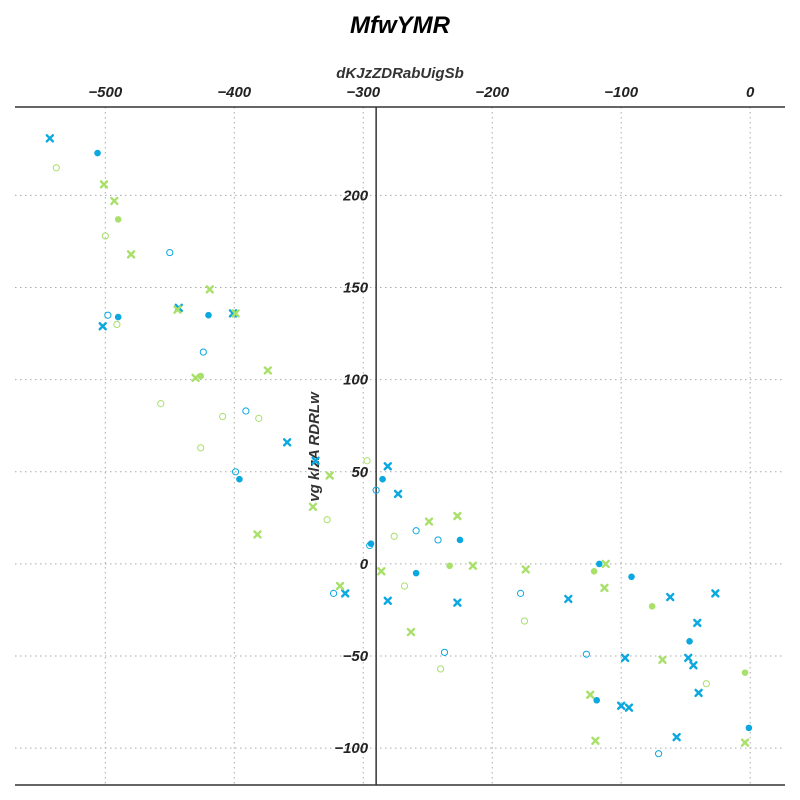  Describe the element at coordinates (750, 92) in the screenshot. I see `x-tick-label: 0` at that location.